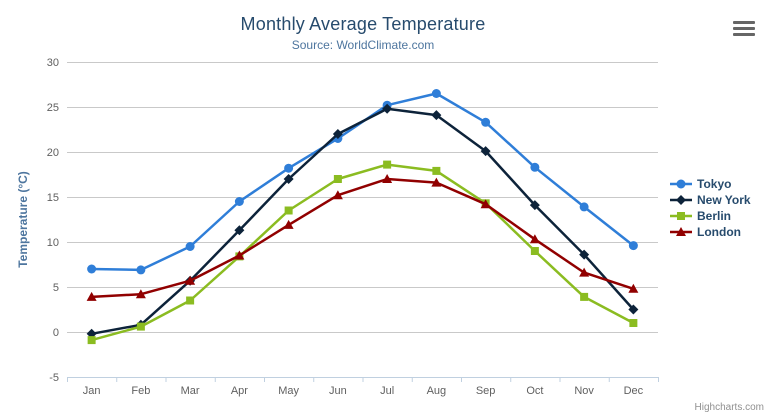 The image size is (769, 416). What do you see at coordinates (53, 108) in the screenshot?
I see `y-axis-label: 25` at bounding box center [53, 108].